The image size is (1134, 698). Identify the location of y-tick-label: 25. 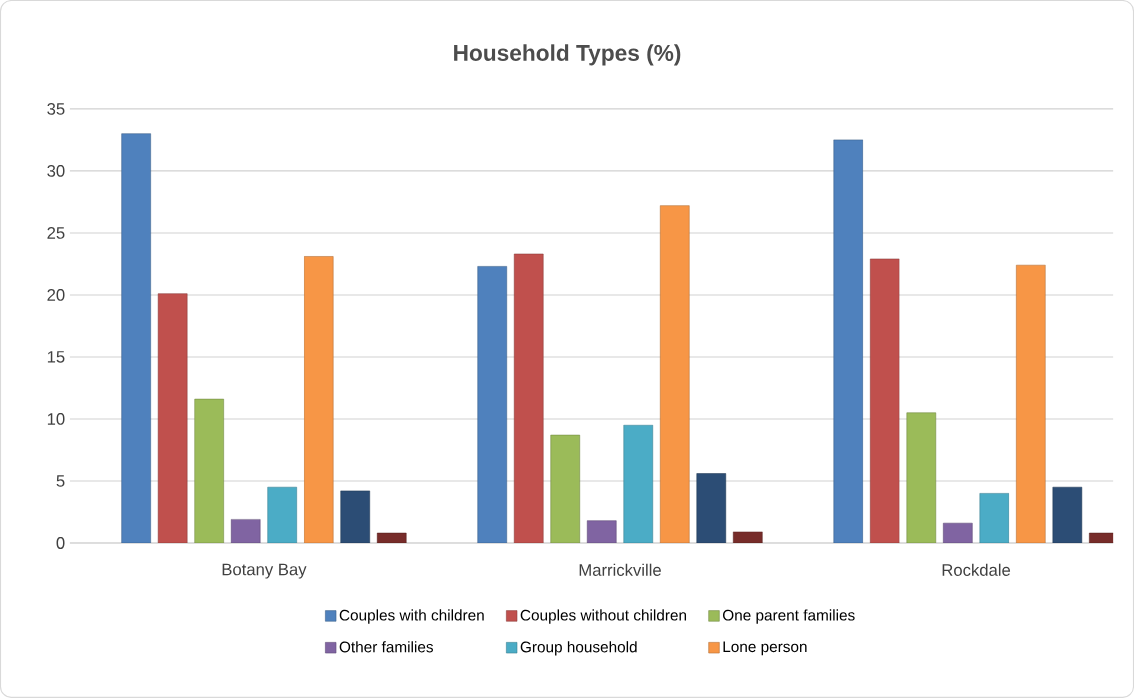
(56, 233).